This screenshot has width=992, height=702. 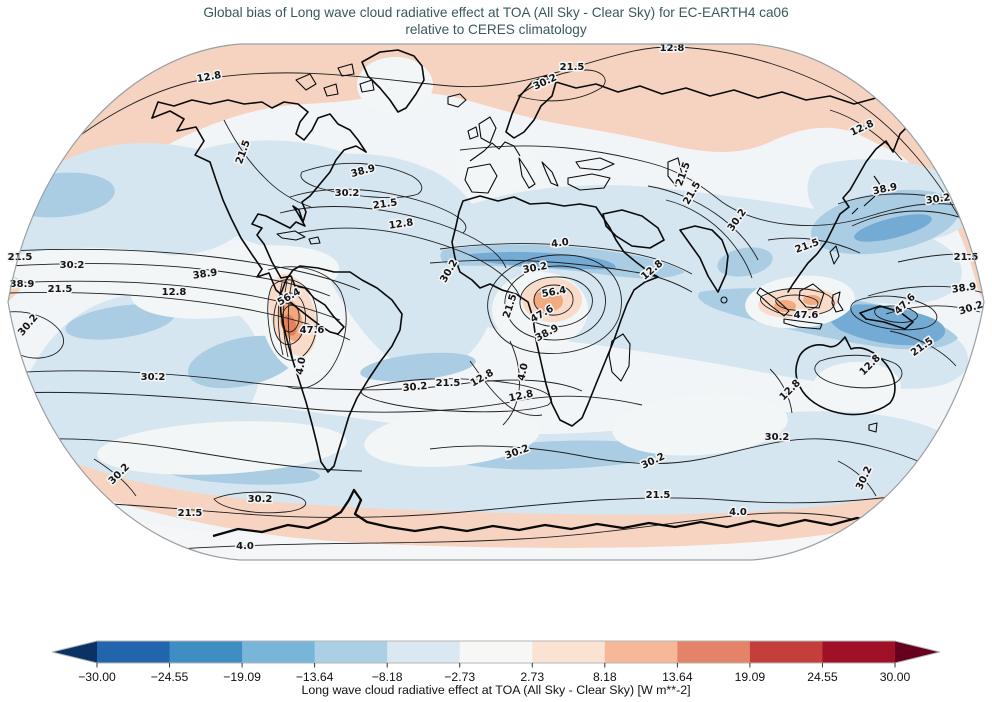 What do you see at coordinates (97, 677) in the screenshot?
I see `colorbar-tick-label: −30.00` at bounding box center [97, 677].